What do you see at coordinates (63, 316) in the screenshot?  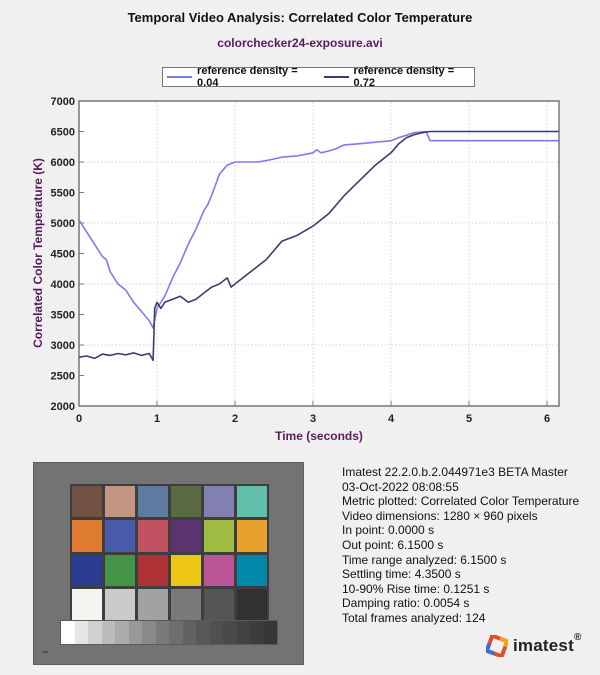 I see `y-tick-label: 3500` at bounding box center [63, 316].